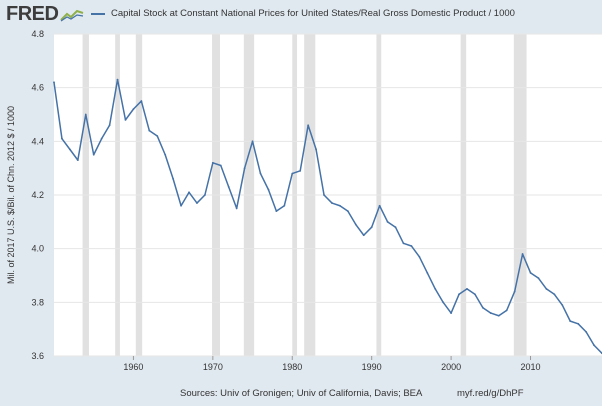 The image size is (602, 406). What do you see at coordinates (37, 302) in the screenshot?
I see `y-tick-label: 3.8` at bounding box center [37, 302].